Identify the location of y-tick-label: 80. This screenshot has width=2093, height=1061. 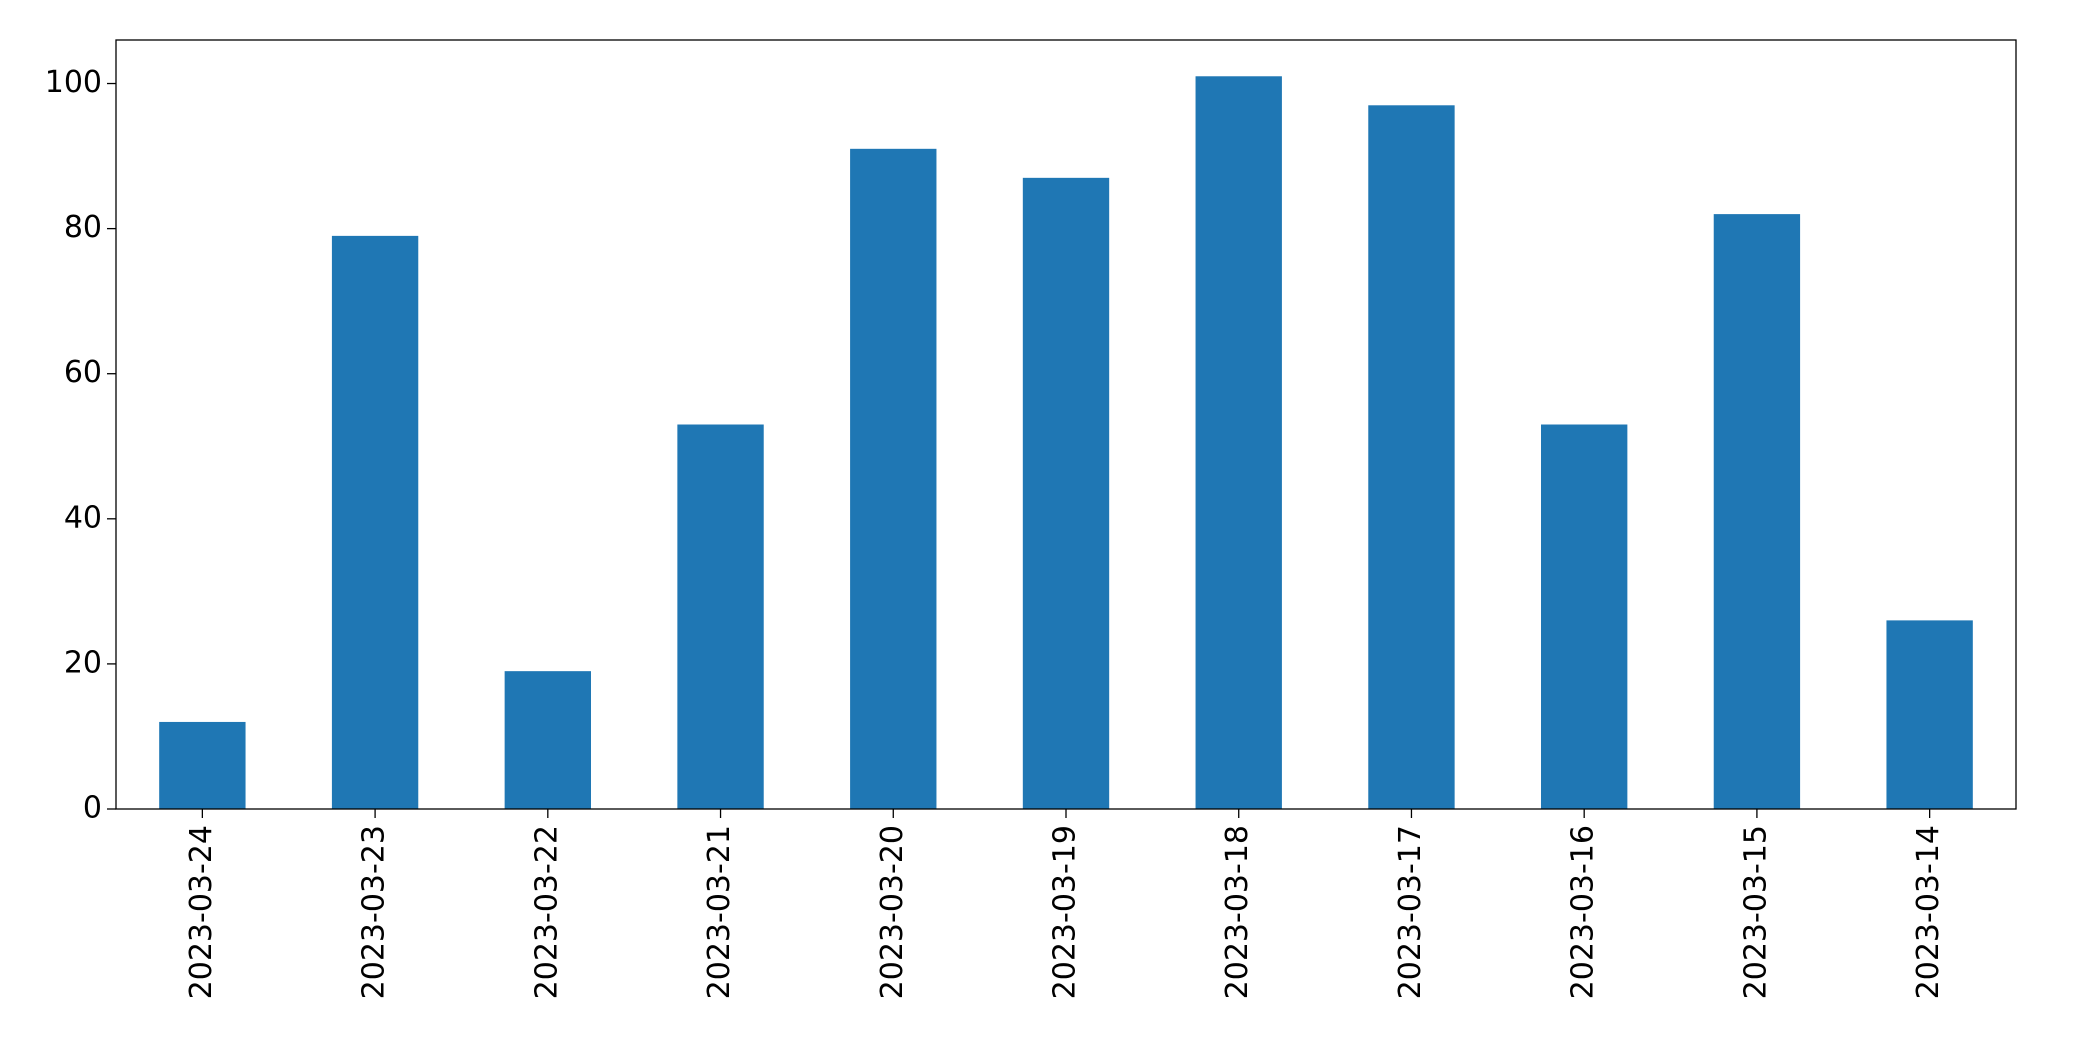
(83, 227).